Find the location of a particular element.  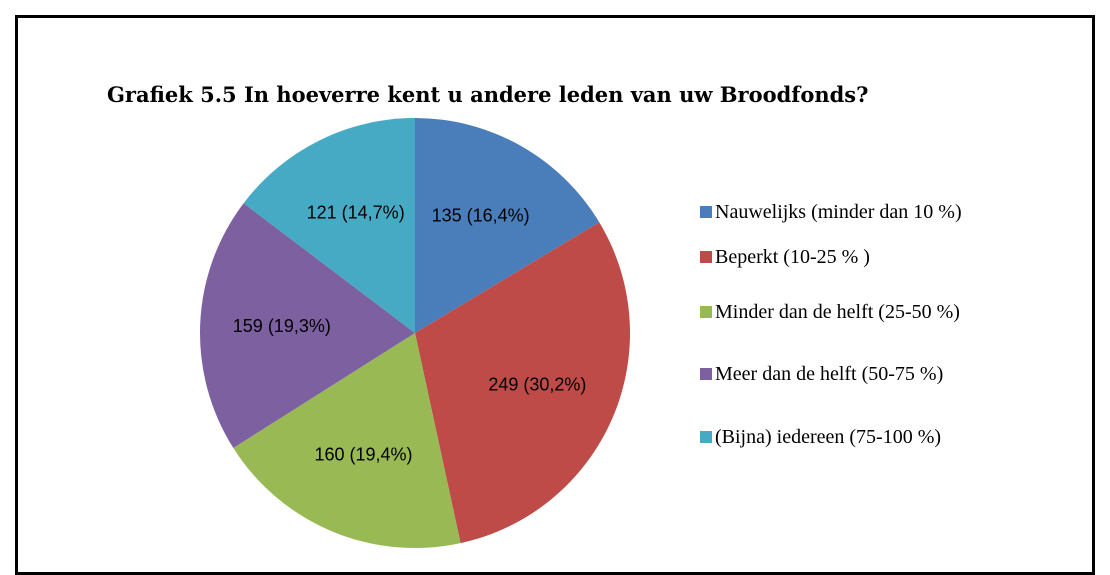

legend-label: Nauwelijks (minder dan 10 %) is located at coordinates (838, 212).